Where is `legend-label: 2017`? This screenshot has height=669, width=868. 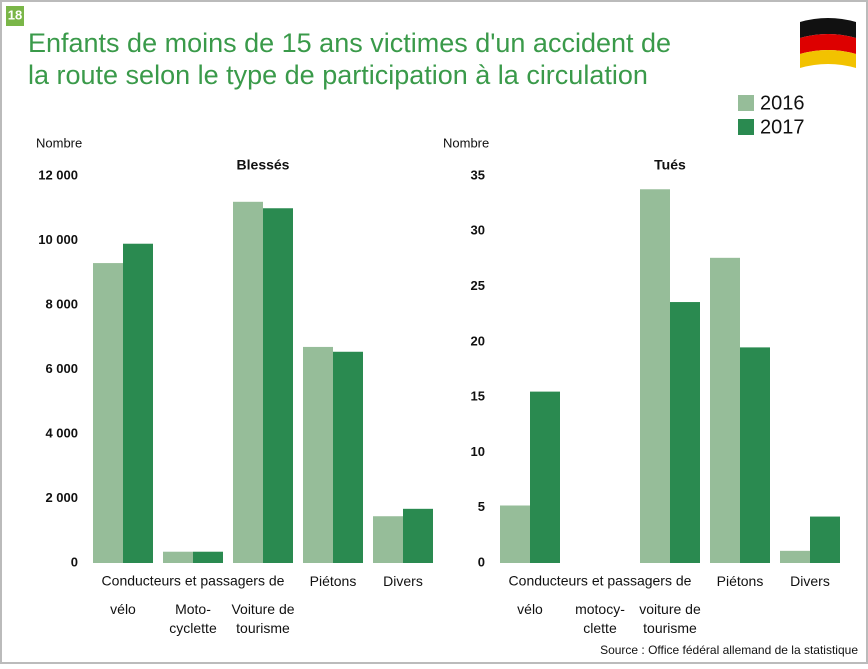 legend-label: 2017 is located at coordinates (782, 127).